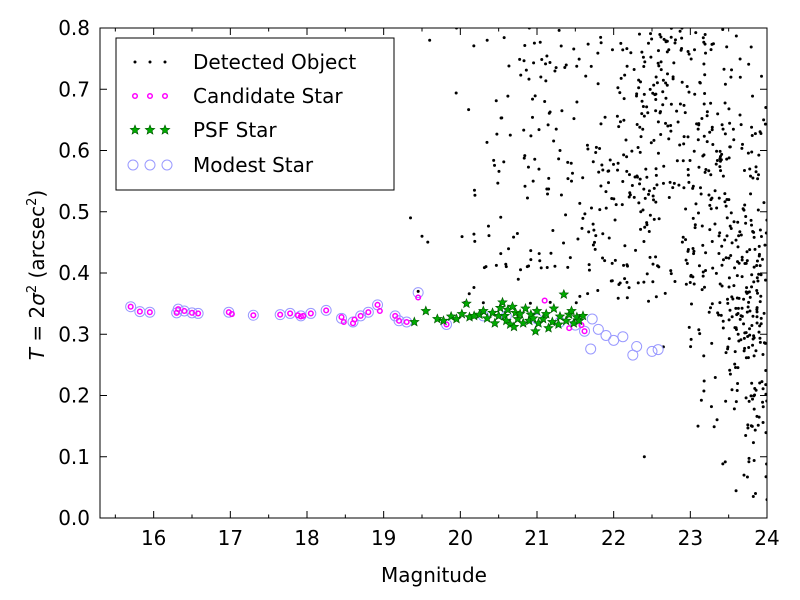  What do you see at coordinates (253, 165) in the screenshot?
I see `legend-label-modest-star: Modest Star` at bounding box center [253, 165].